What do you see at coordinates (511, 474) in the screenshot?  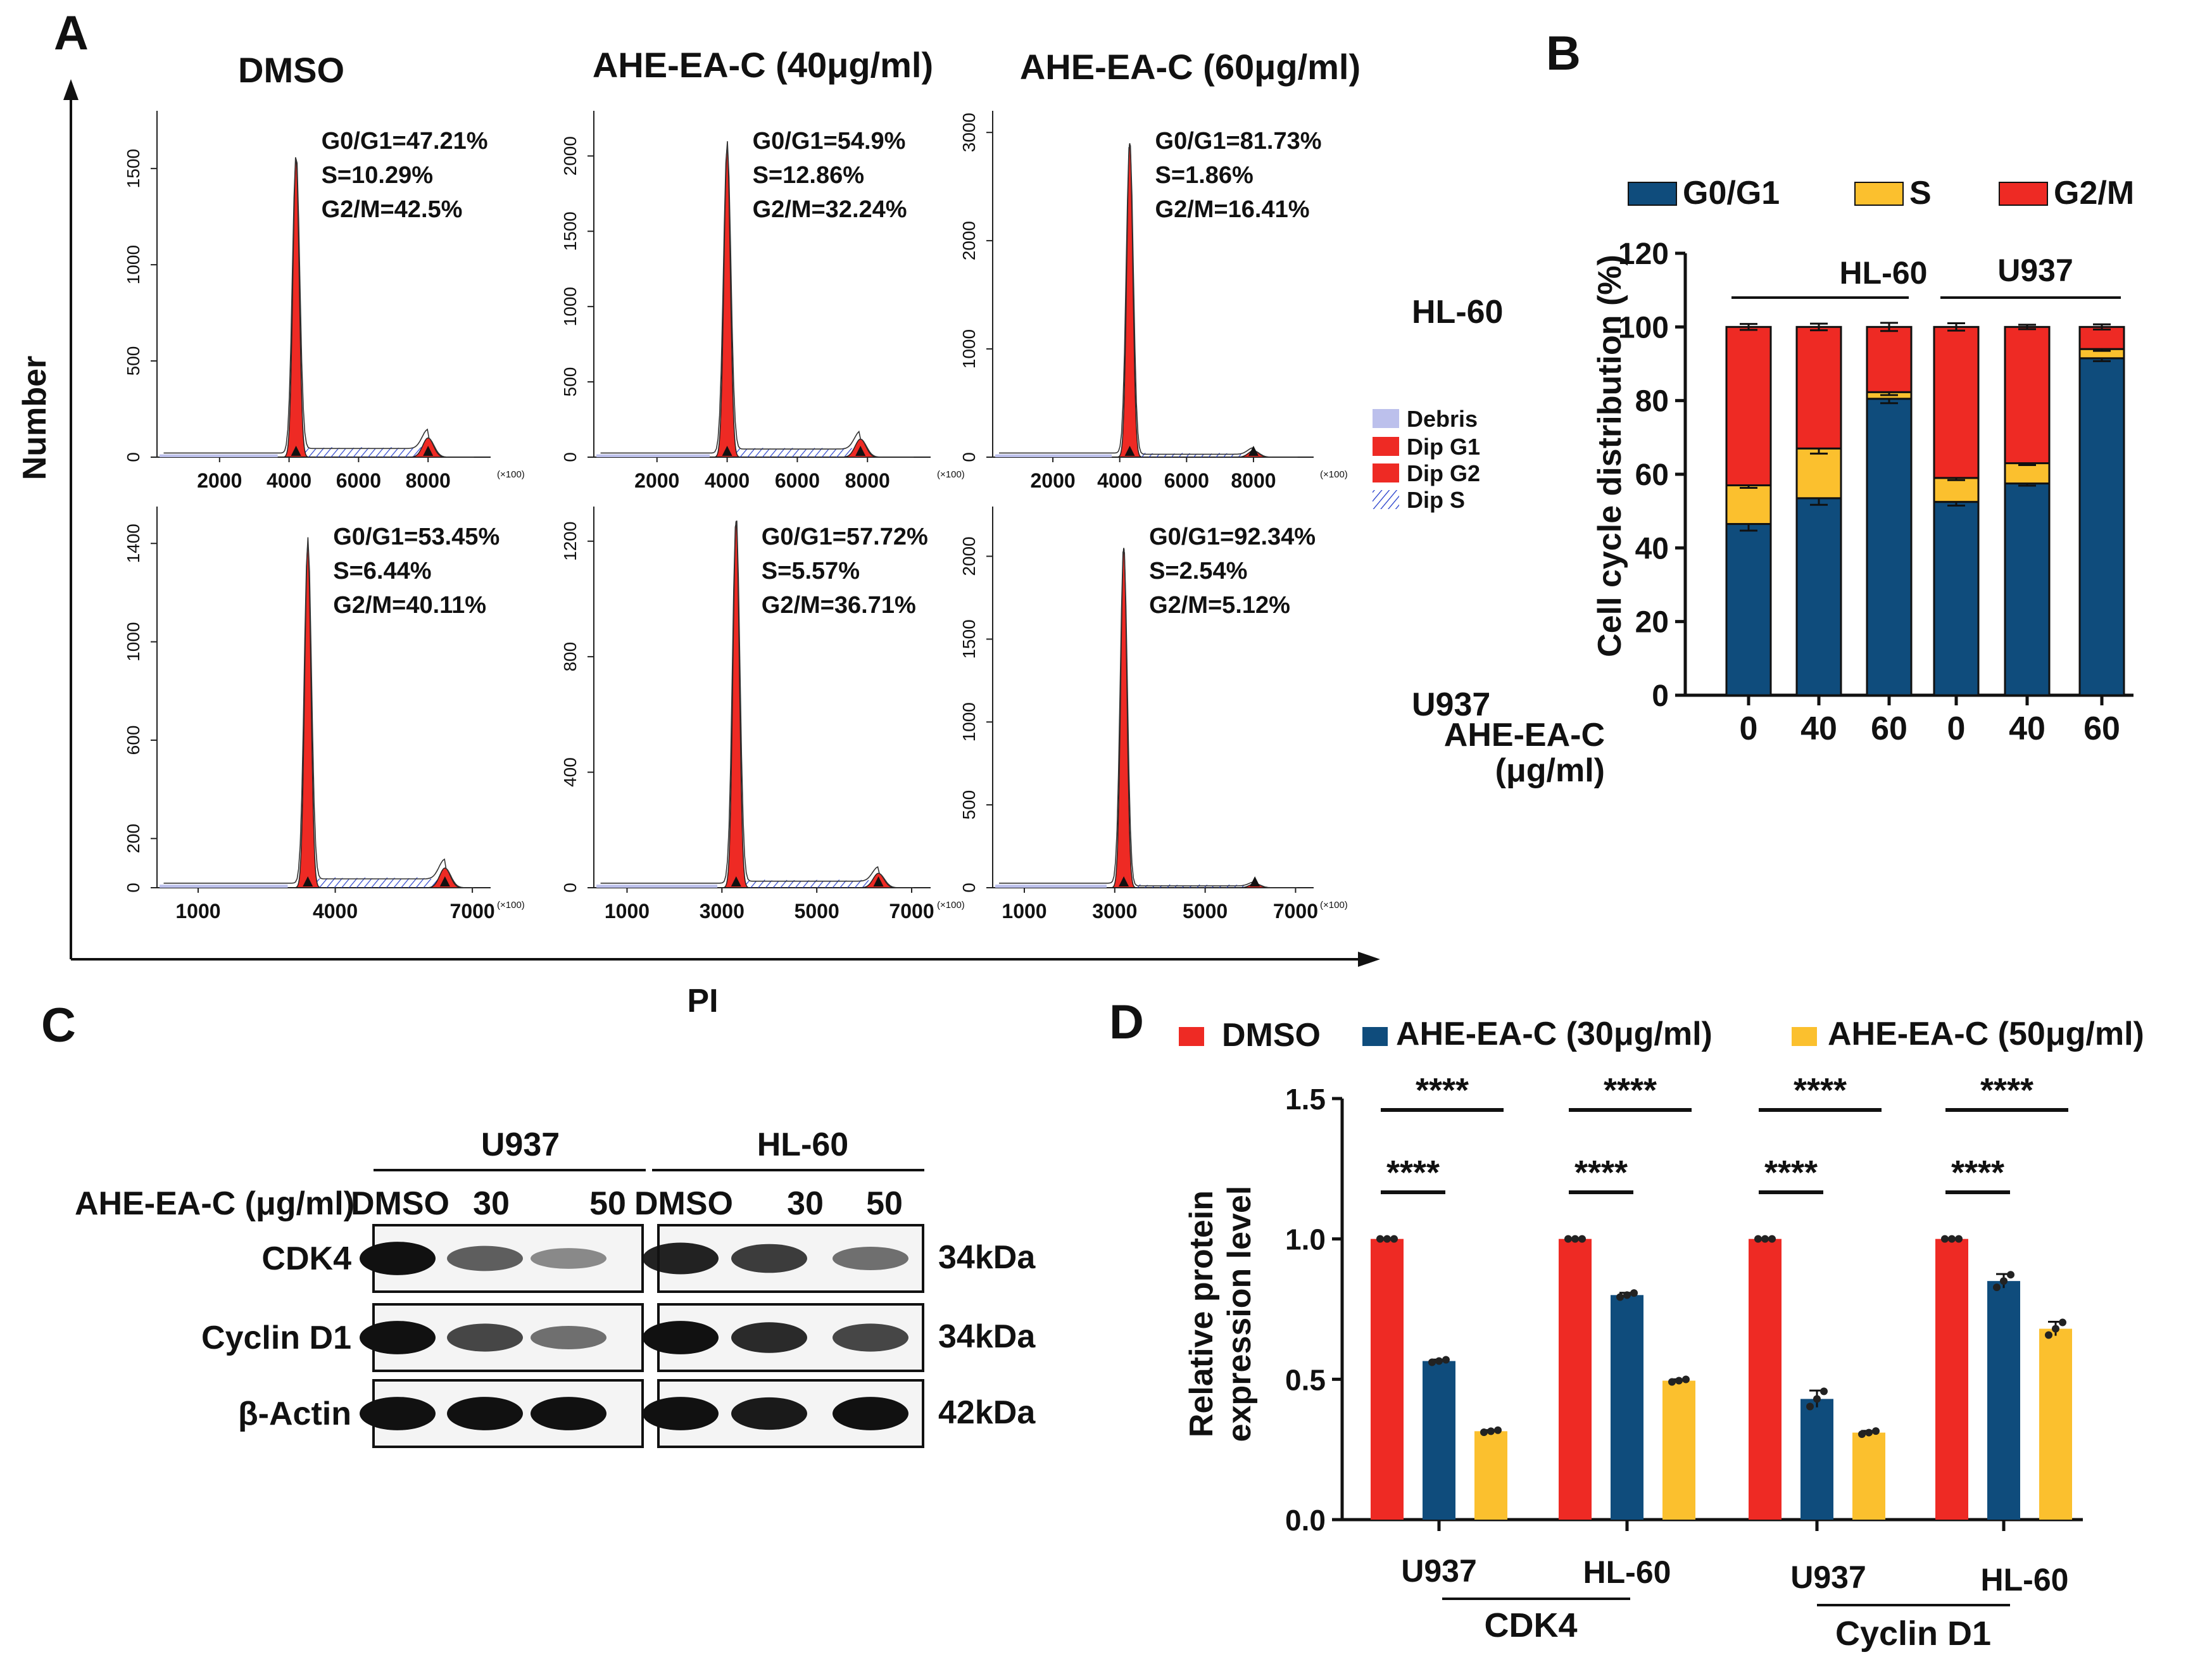 I see `histogram-x-multiplier: (×100)` at bounding box center [511, 474].